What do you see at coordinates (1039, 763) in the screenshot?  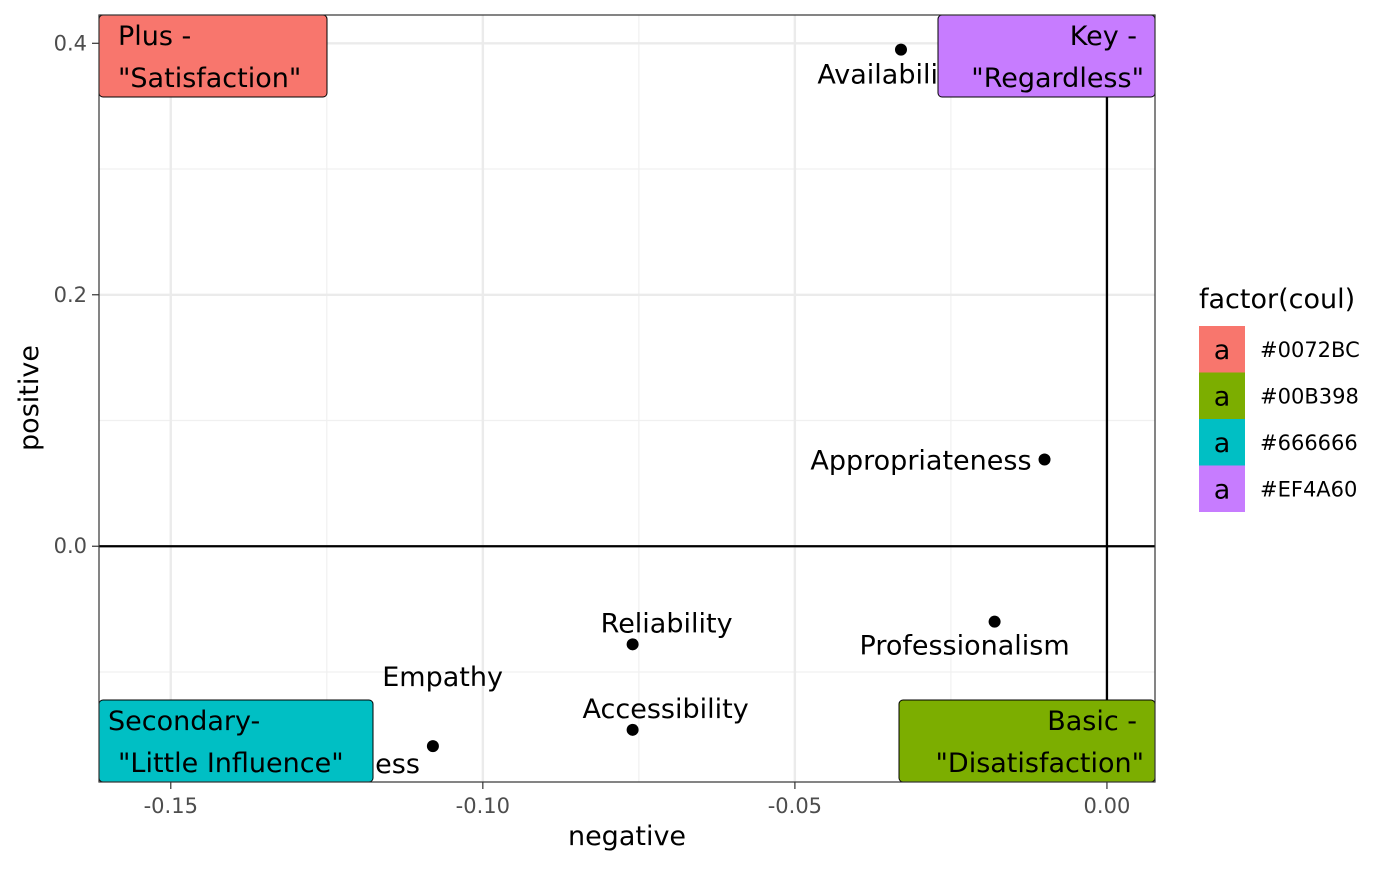 I see `quadrant-box-label: "Disatisfaction"` at bounding box center [1039, 763].